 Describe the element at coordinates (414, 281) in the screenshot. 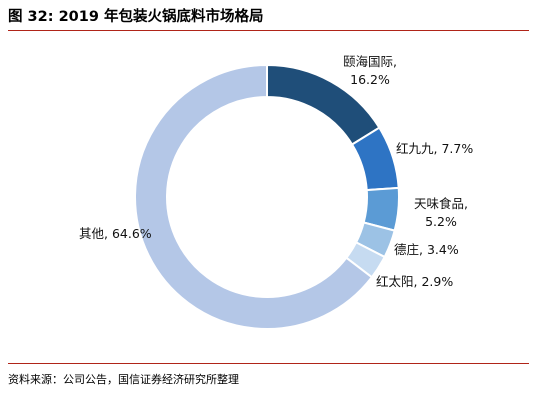

I see `slice-label: 红太阳, 2.9%` at that location.